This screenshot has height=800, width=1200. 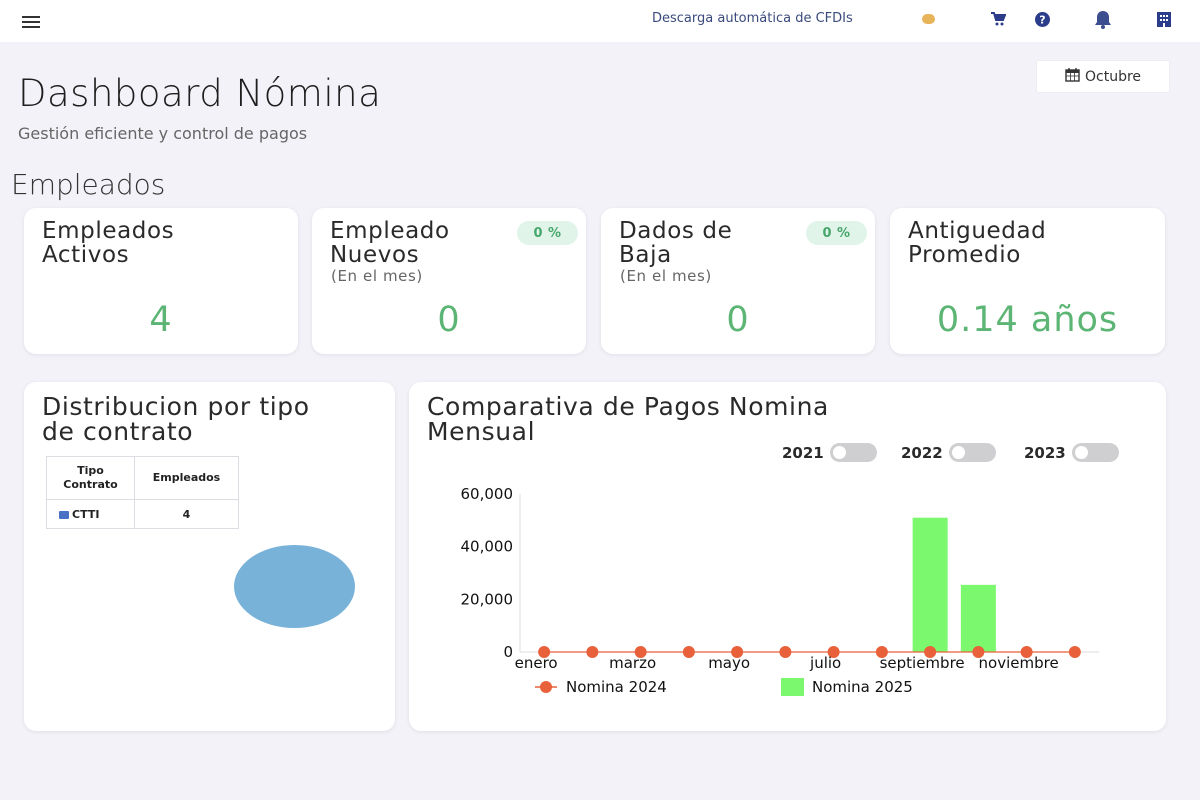 I want to click on table-row: CTTI 4, so click(x=142, y=514).